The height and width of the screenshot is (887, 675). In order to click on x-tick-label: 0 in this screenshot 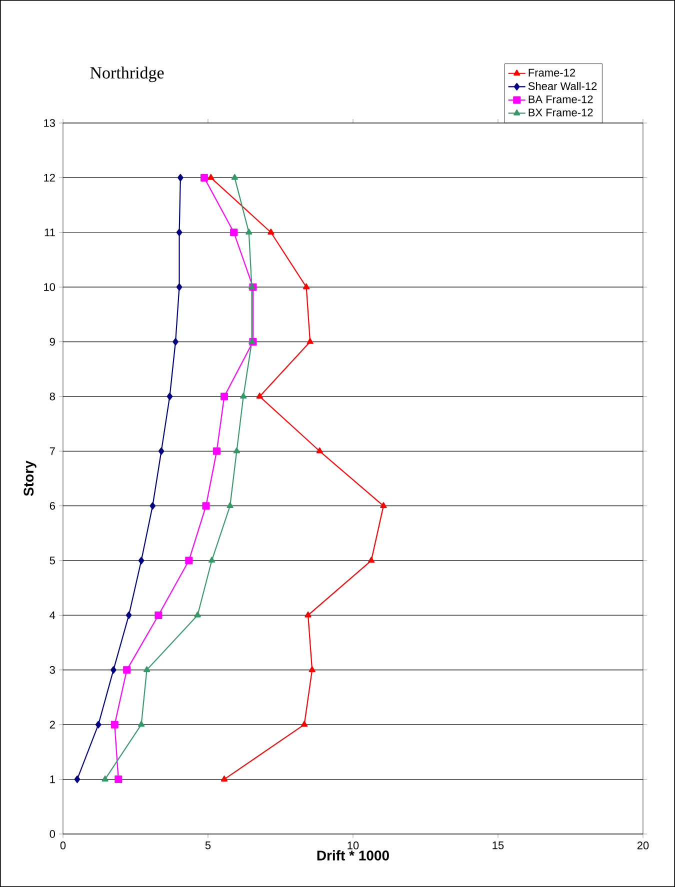, I will do `click(63, 846)`.